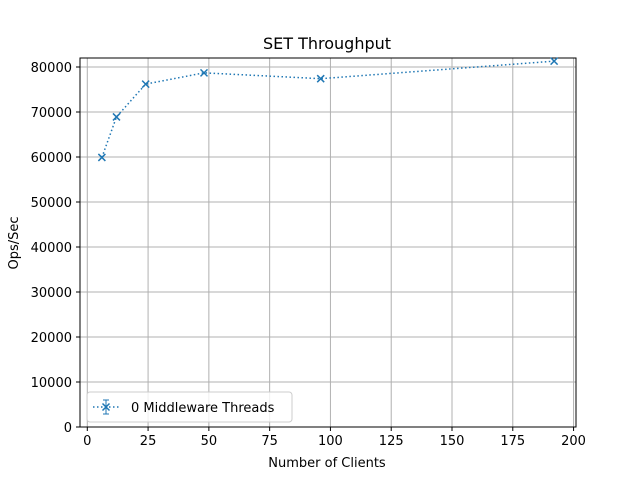 This screenshot has width=640, height=480. Describe the element at coordinates (269, 441) in the screenshot. I see `x-tick-label: 75` at that location.